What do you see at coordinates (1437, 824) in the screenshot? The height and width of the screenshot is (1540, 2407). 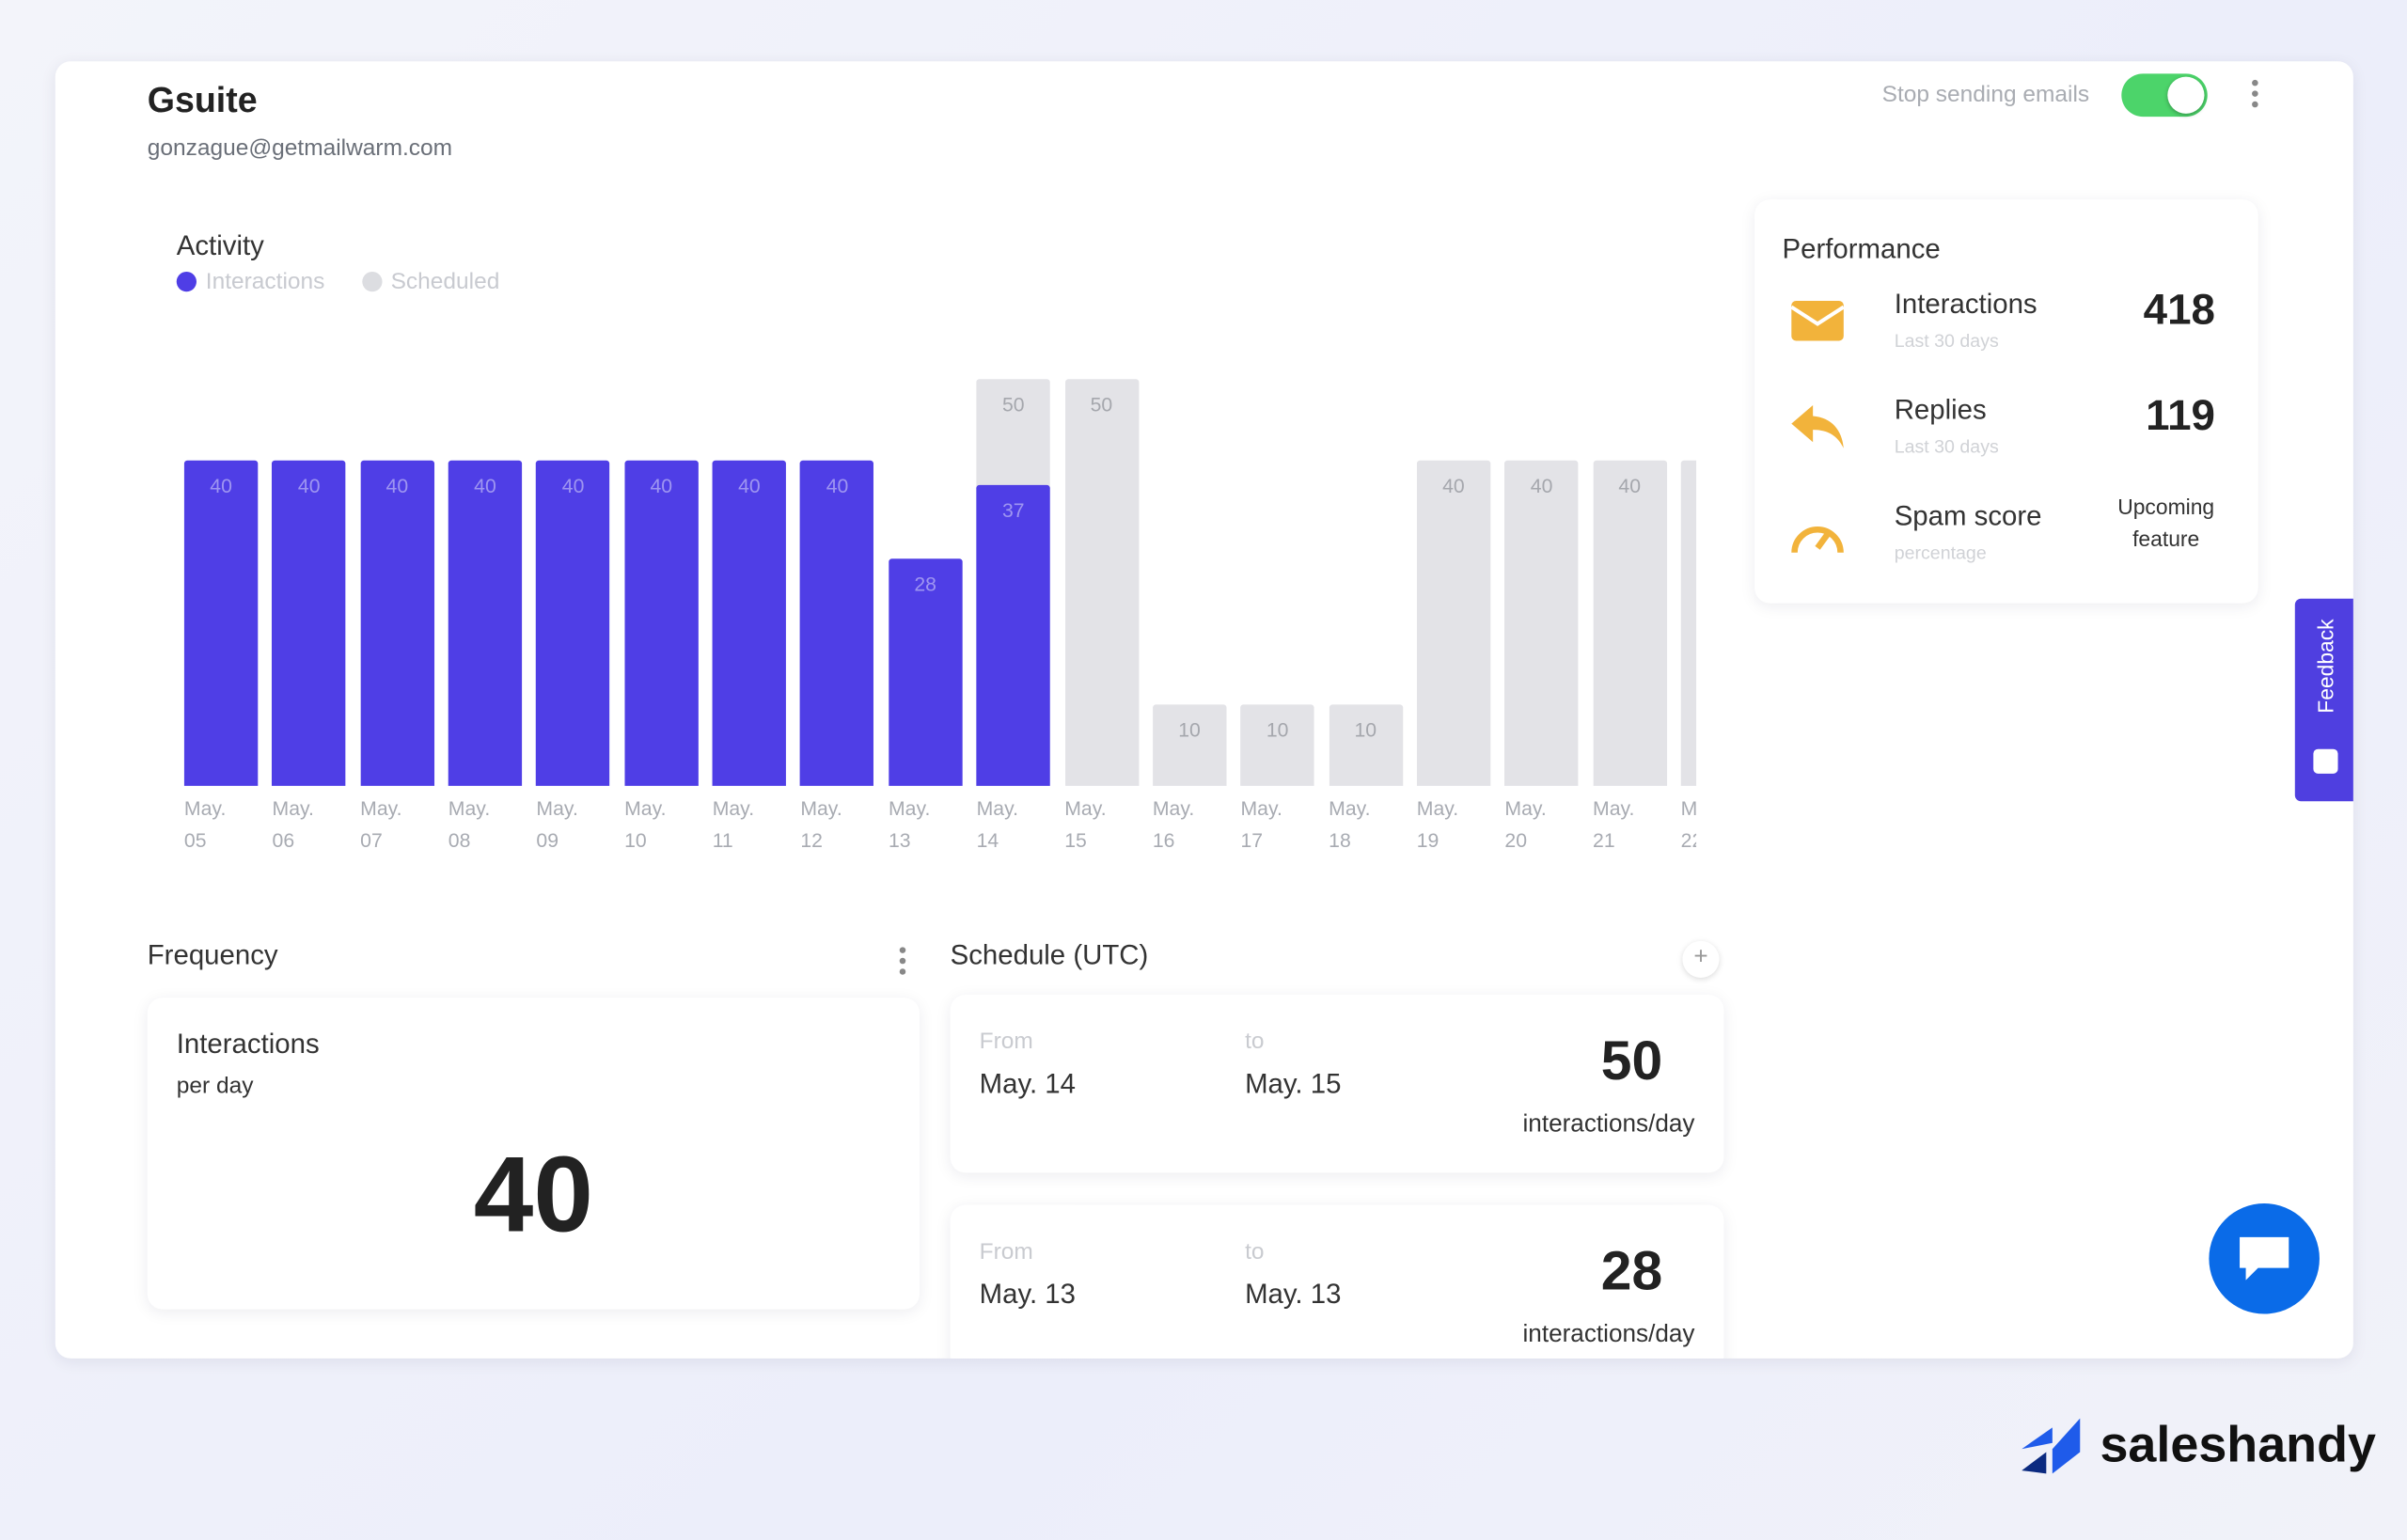 I see `x-tick-label: May. 19` at bounding box center [1437, 824].